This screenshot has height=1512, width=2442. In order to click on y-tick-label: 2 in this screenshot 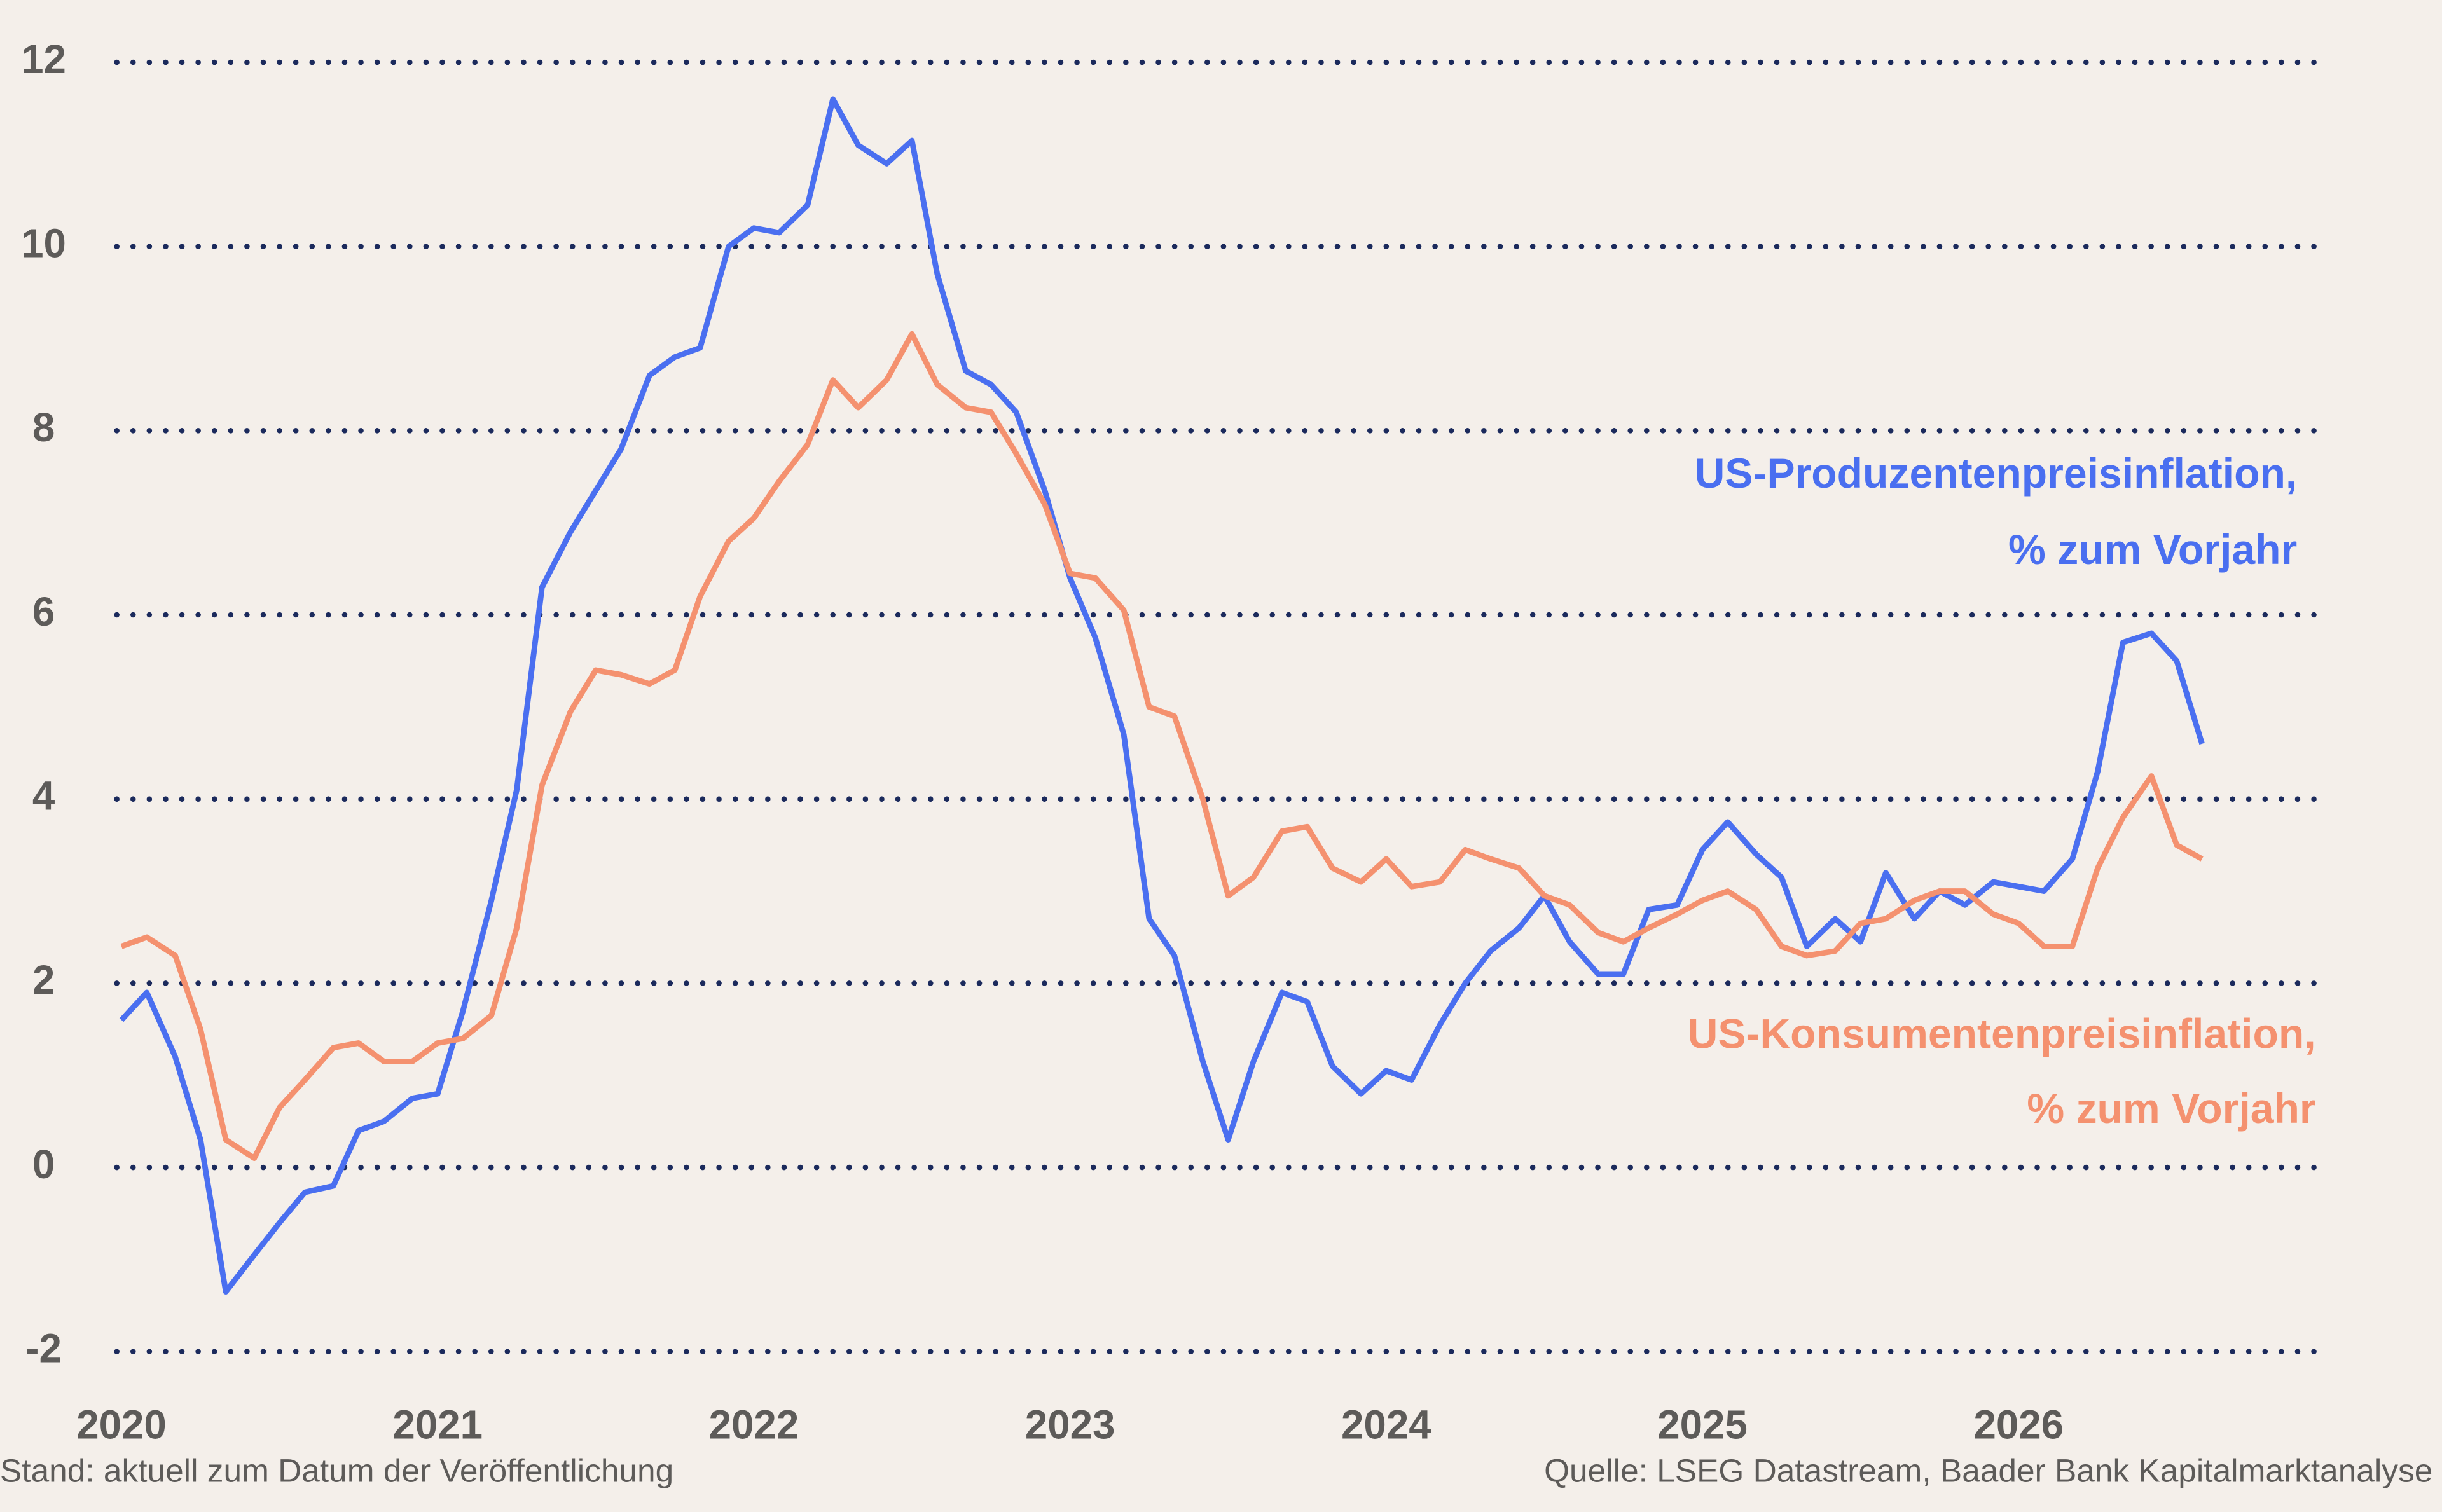, I will do `click(43, 980)`.